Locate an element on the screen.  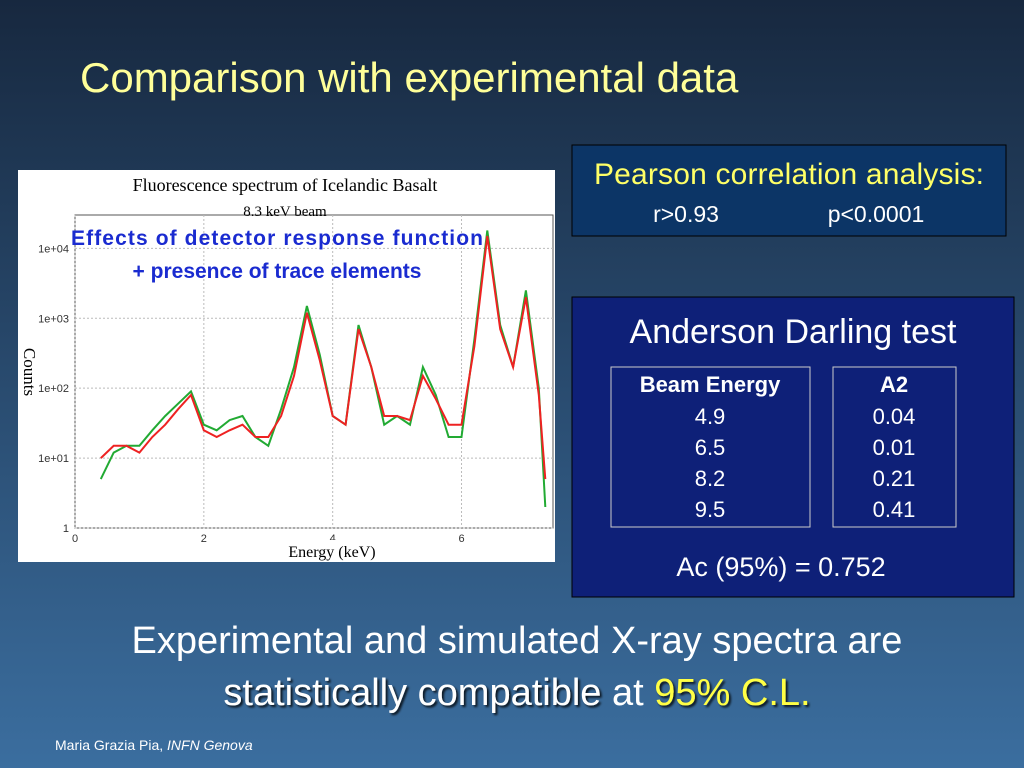
spectrum-line is located at coordinates (323, 357).